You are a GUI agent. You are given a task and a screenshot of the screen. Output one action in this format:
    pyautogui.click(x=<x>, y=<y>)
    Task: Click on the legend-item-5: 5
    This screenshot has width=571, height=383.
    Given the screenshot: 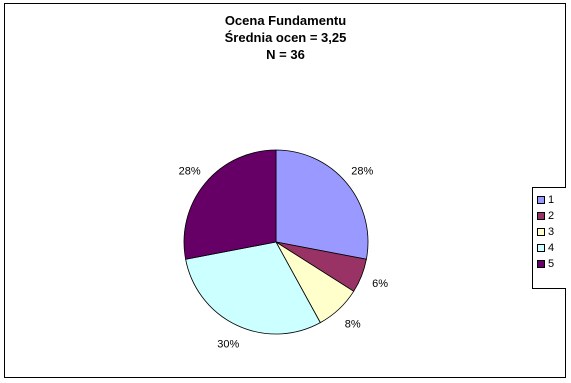 What is the action you would take?
    pyautogui.click(x=549, y=264)
    